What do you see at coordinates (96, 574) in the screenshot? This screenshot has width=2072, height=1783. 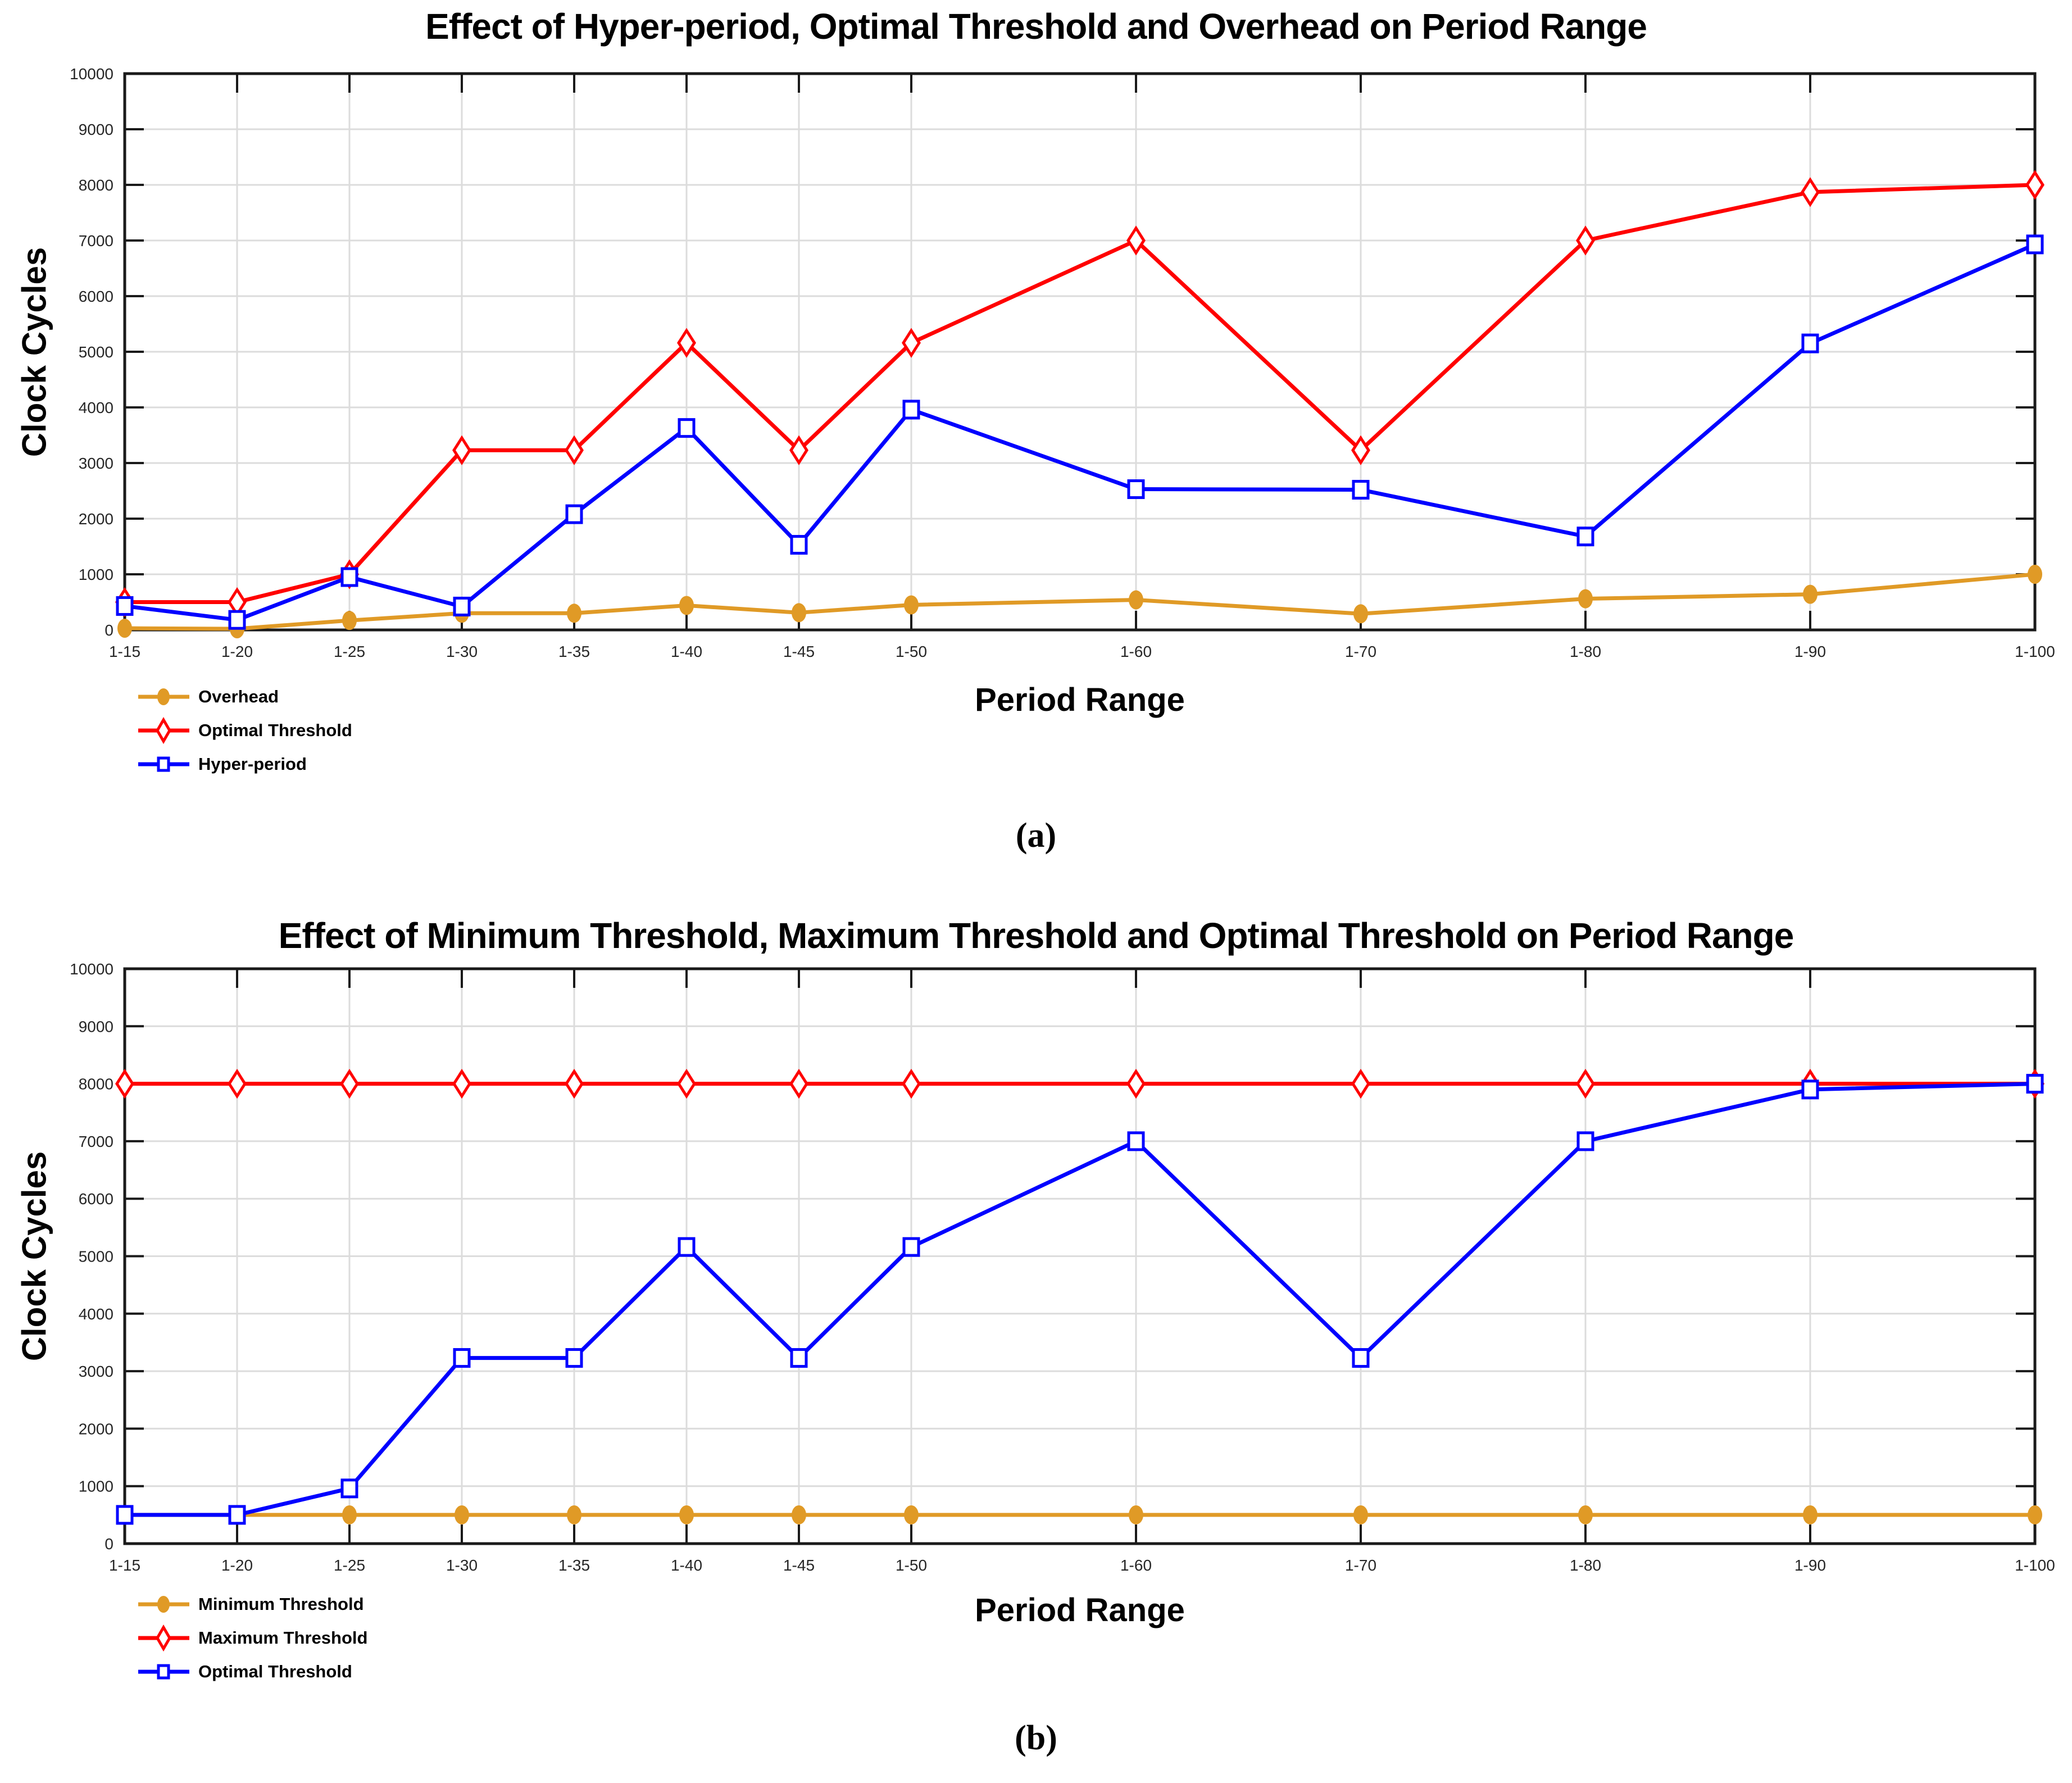 I see `y-tick-label: 1000` at bounding box center [96, 574].